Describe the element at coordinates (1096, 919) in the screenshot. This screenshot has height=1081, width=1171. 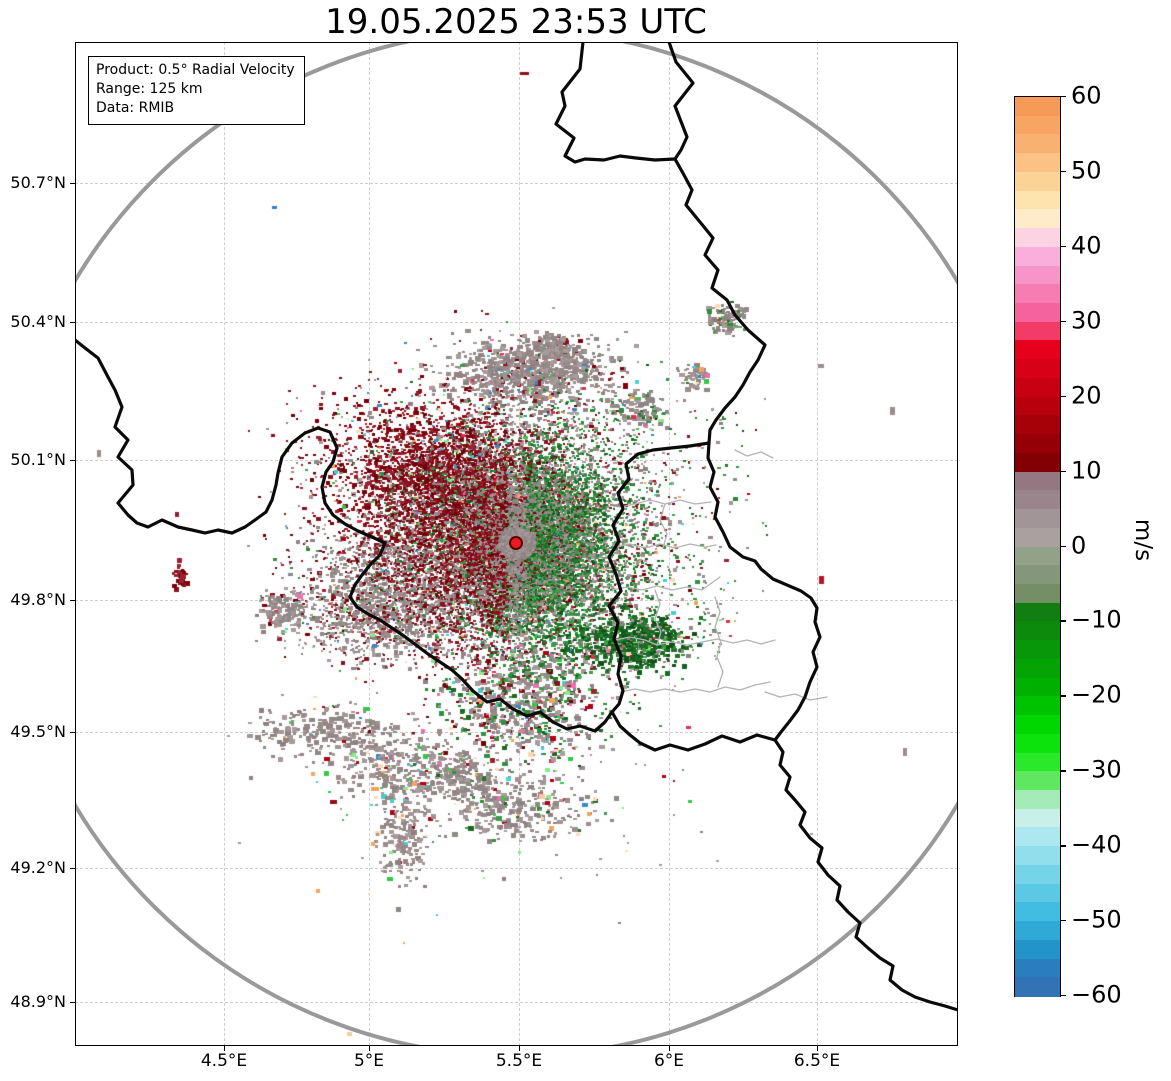
I see `colorbar-tick-label: −50` at that location.